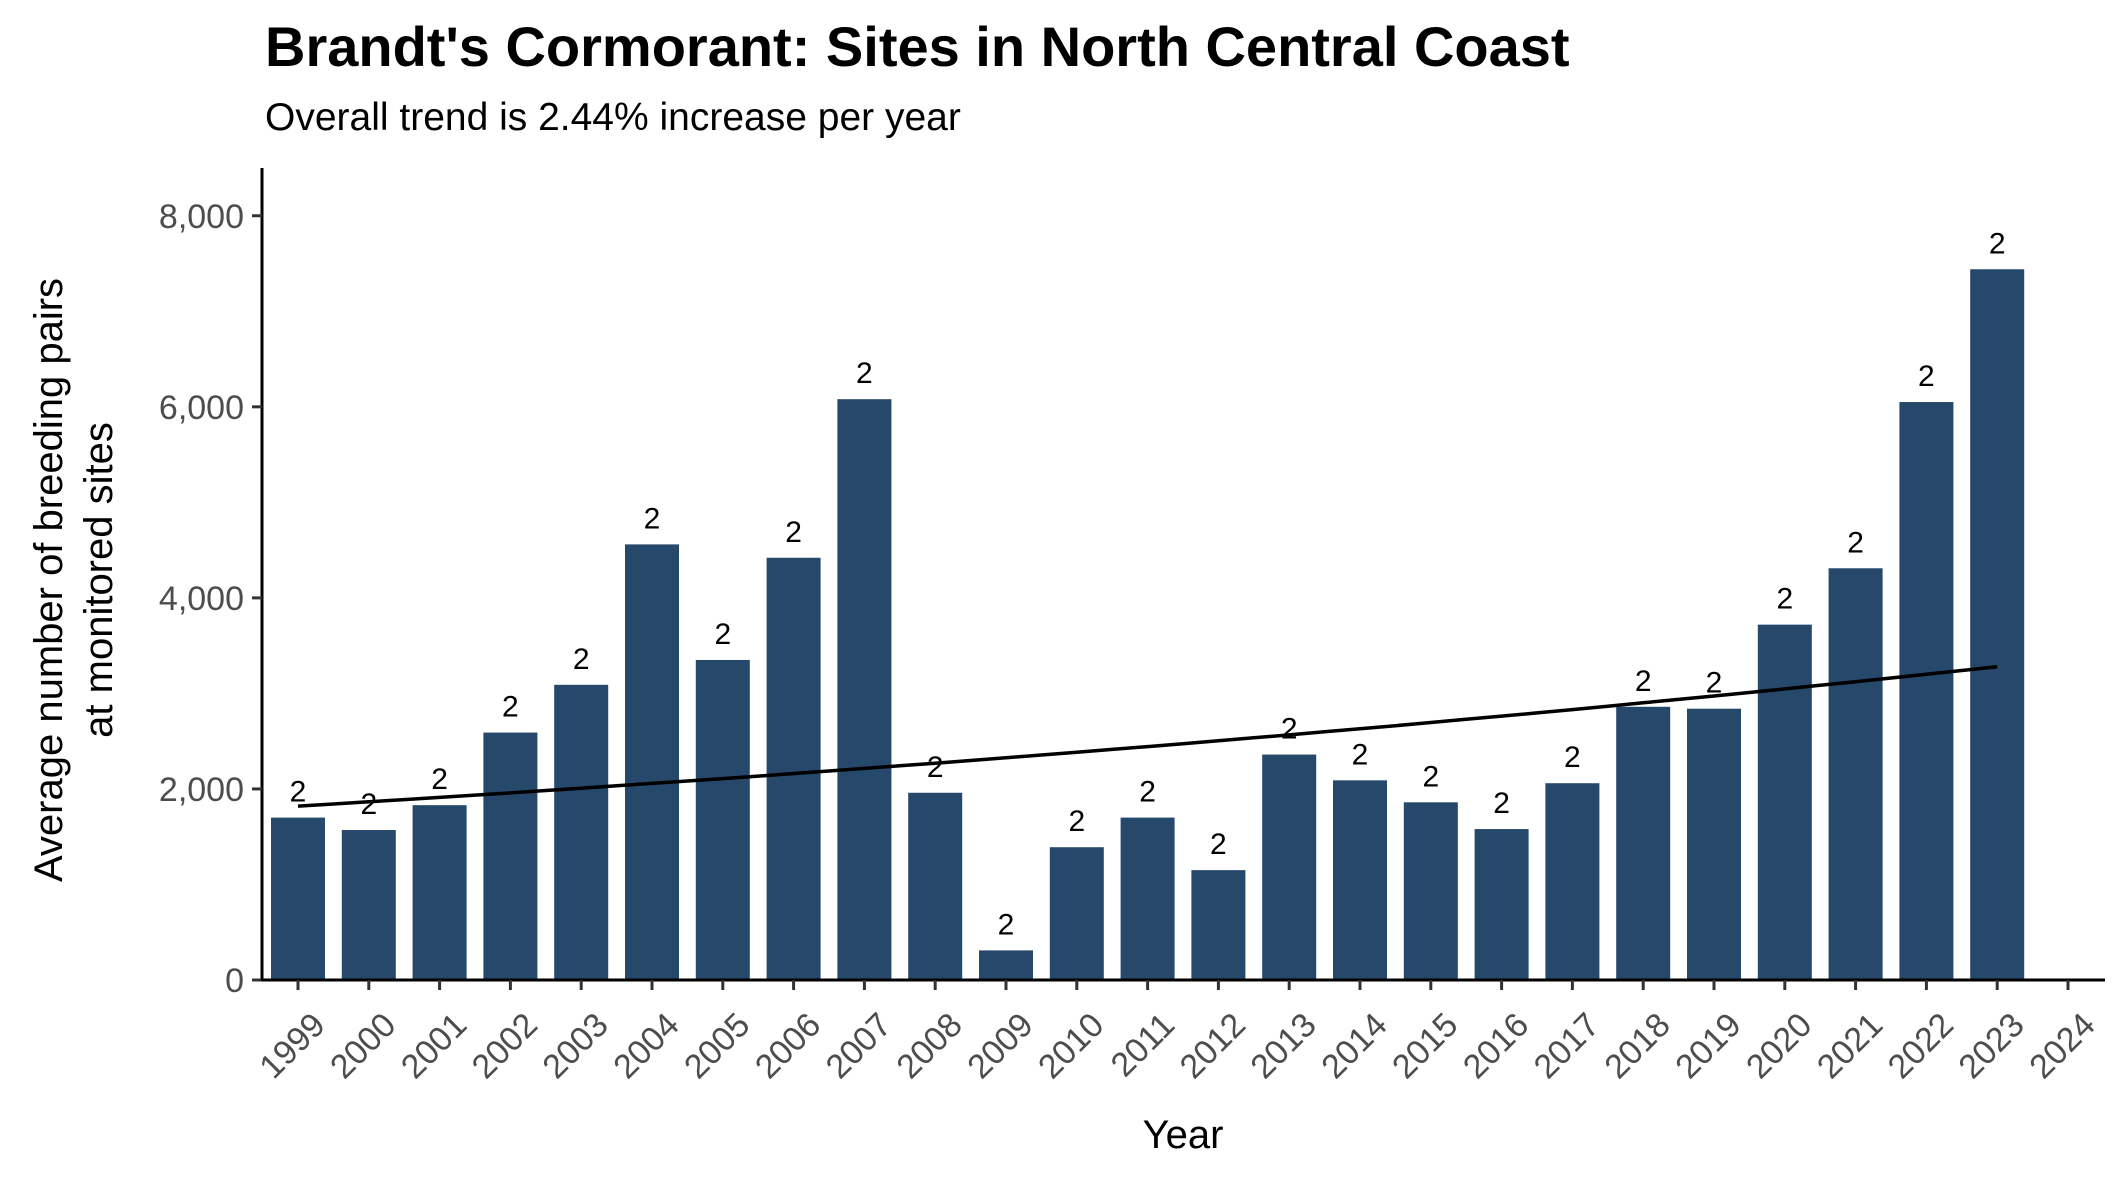 The image size is (2125, 1181). I want to click on bar-label-2010: 2, so click(1076, 821).